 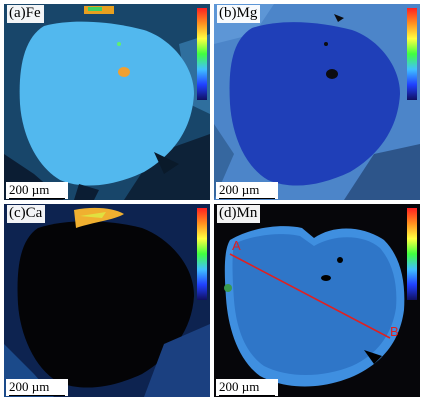 I want to click on panel-label: (d)Mn, so click(x=239, y=214).